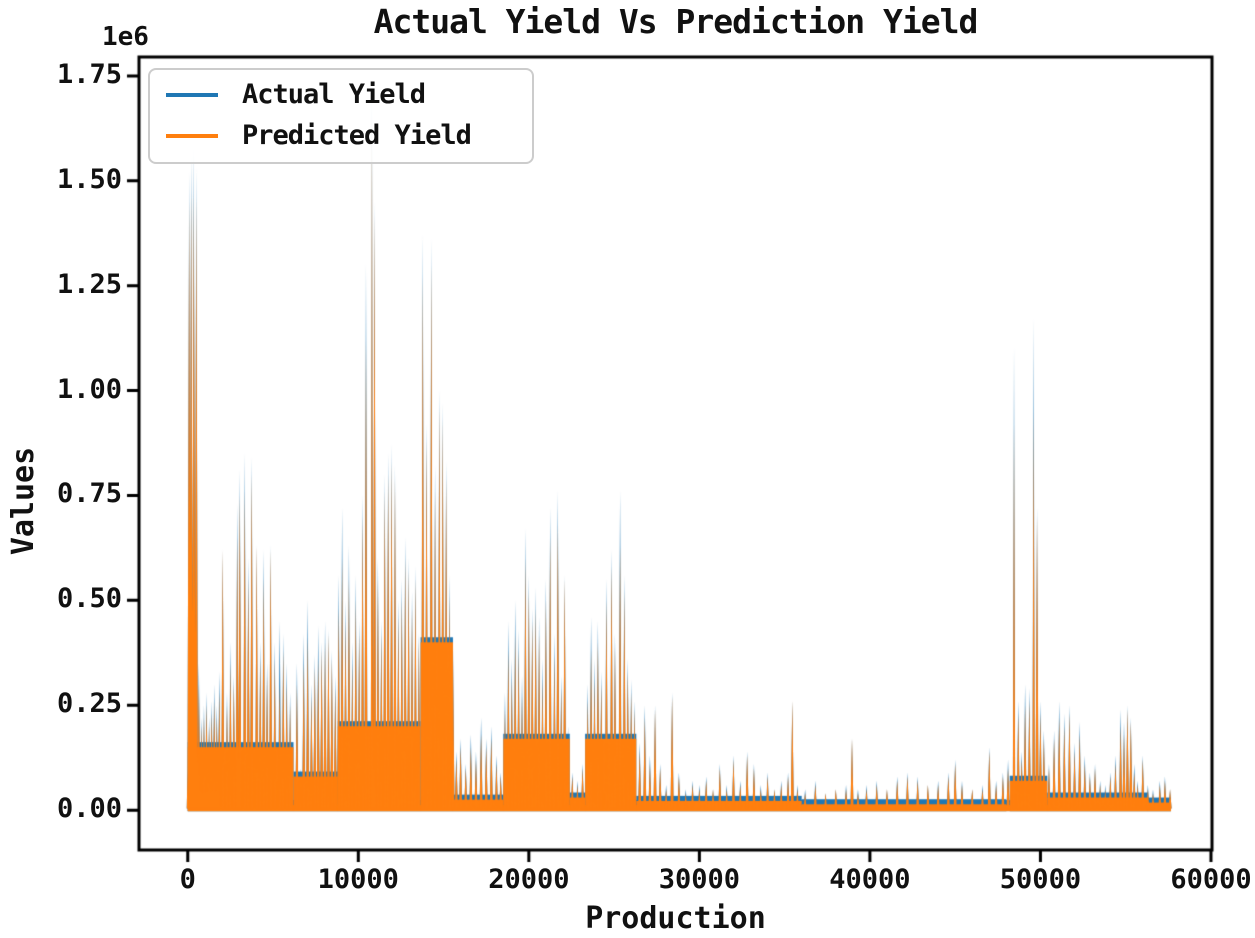 The image size is (1255, 938). Describe the element at coordinates (89, 179) in the screenshot. I see `y-tick-label: 1.50` at that location.